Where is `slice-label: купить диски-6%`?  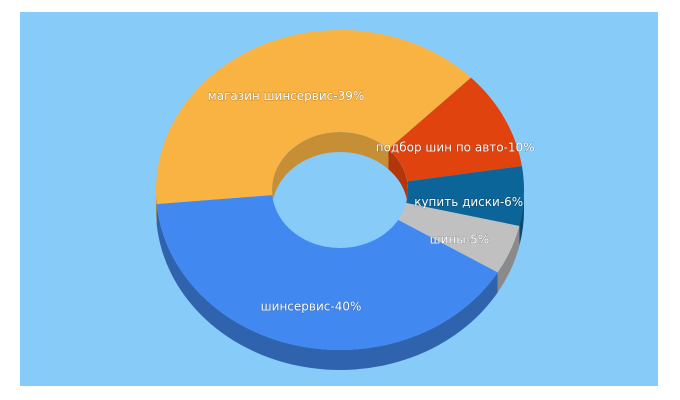
slice-label: купить диски-6% is located at coordinates (468, 202).